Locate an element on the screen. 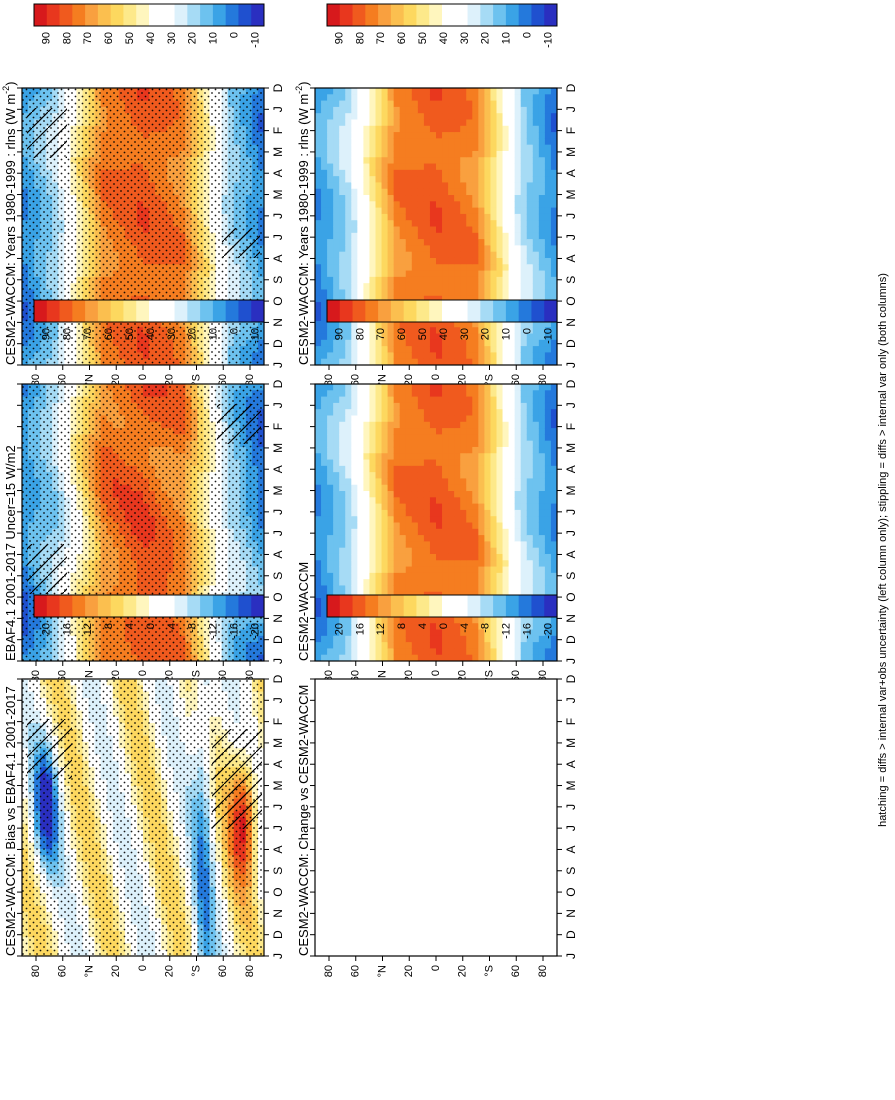 Image resolution: width=895 pixels, height=1100 pixels. colorbar-label: 50 is located at coordinates (130, 334).